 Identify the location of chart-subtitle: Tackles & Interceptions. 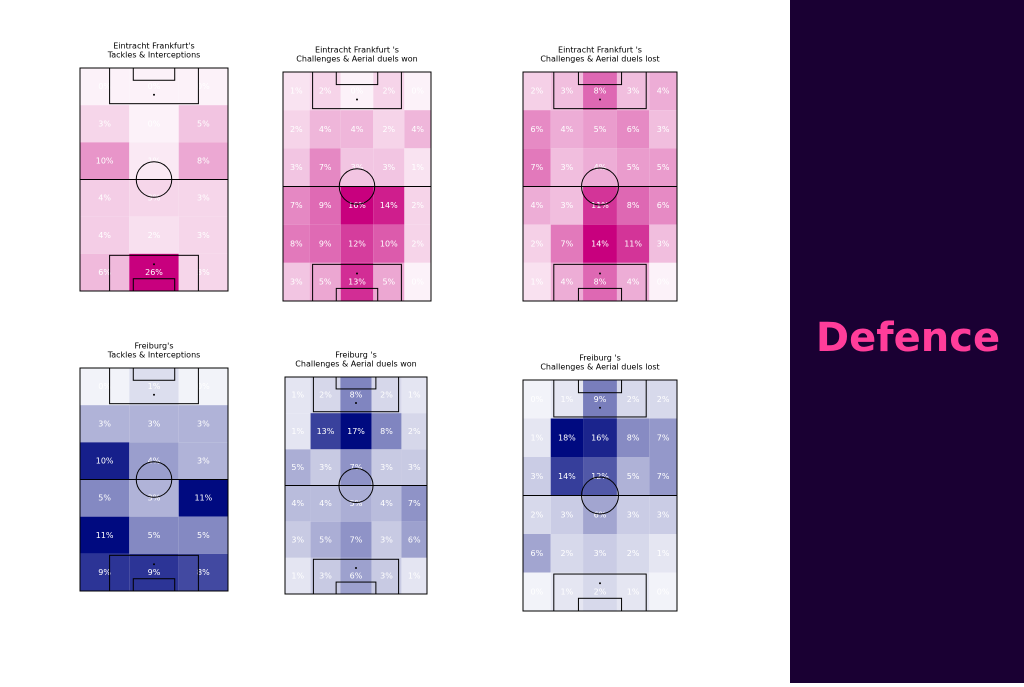
(154, 355).